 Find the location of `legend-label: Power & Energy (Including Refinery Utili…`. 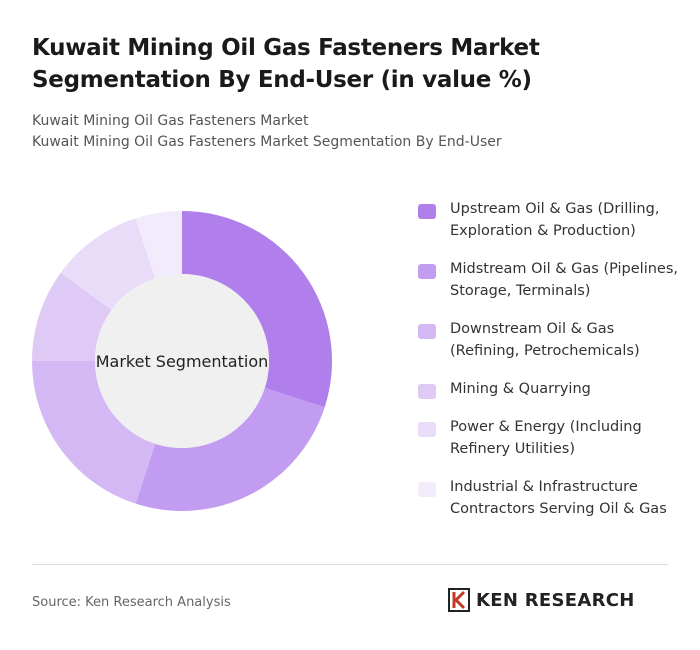

legend-label: Power & Energy (Including Refinery Utili… is located at coordinates (546, 438).